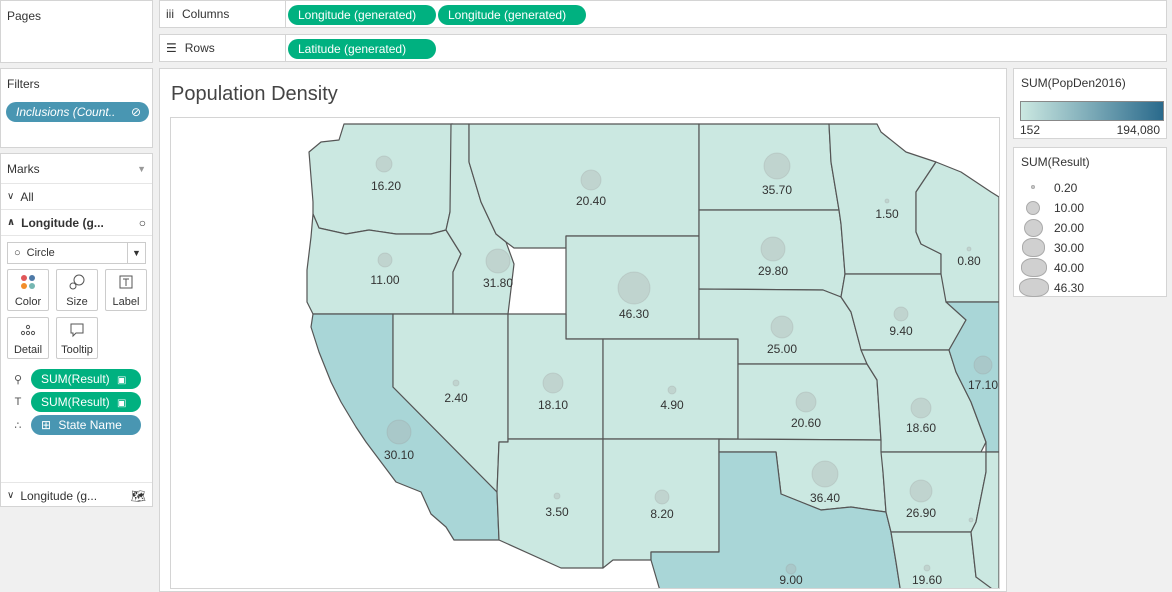  Describe the element at coordinates (76, 253) in the screenshot. I see `mark-type-dropdown: ○ Circle ▼` at that location.